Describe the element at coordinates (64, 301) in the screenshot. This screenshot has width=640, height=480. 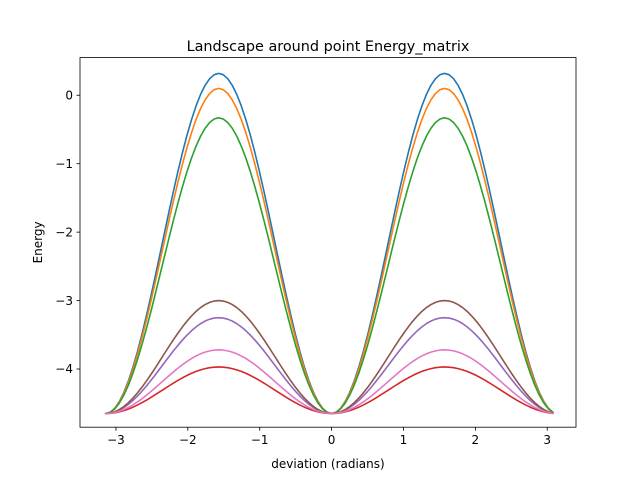
I see `y-tick-label: −3` at that location.